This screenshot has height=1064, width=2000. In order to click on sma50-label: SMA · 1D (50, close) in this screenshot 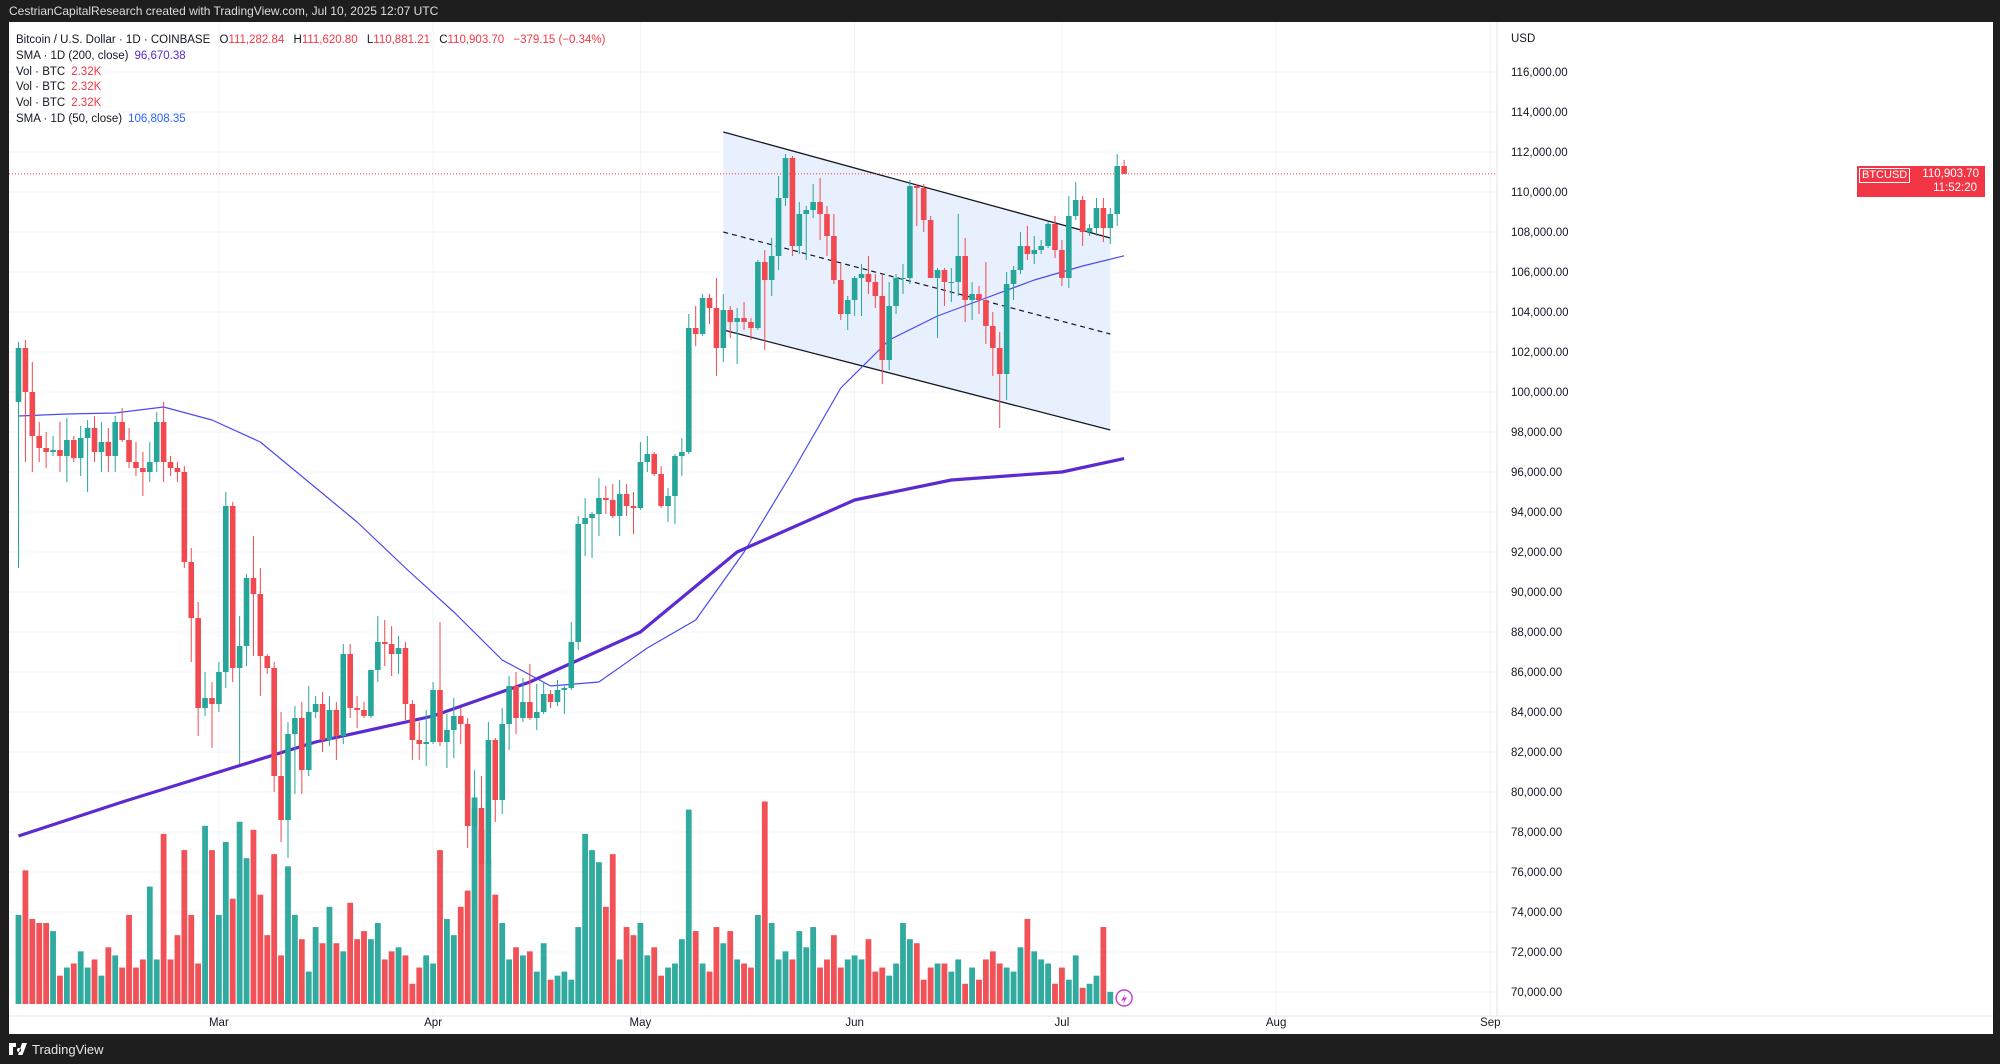, I will do `click(69, 118)`.